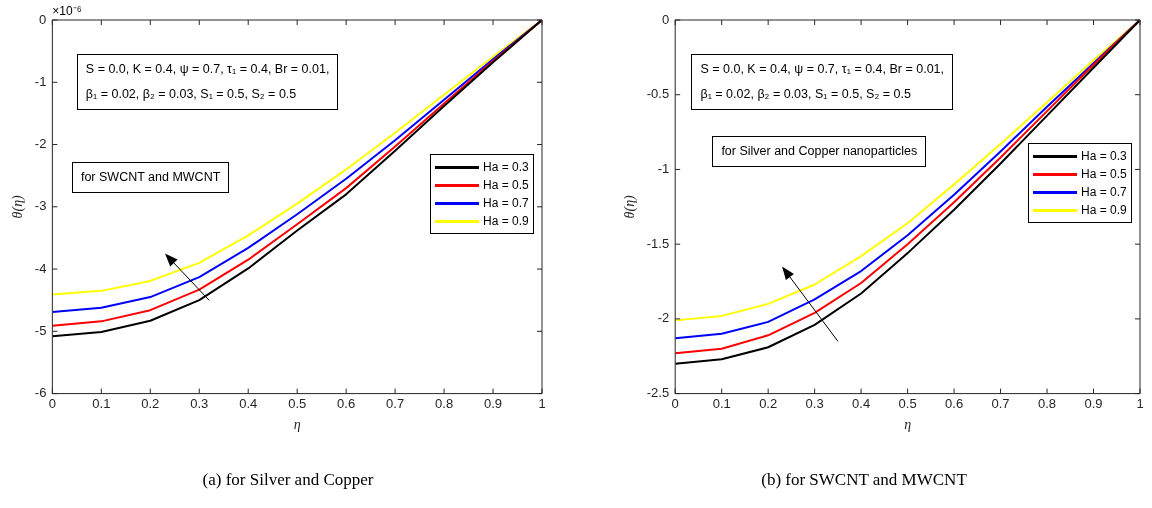 This screenshot has height=508, width=1152. I want to click on y-tick-label: -6, so click(40, 393).